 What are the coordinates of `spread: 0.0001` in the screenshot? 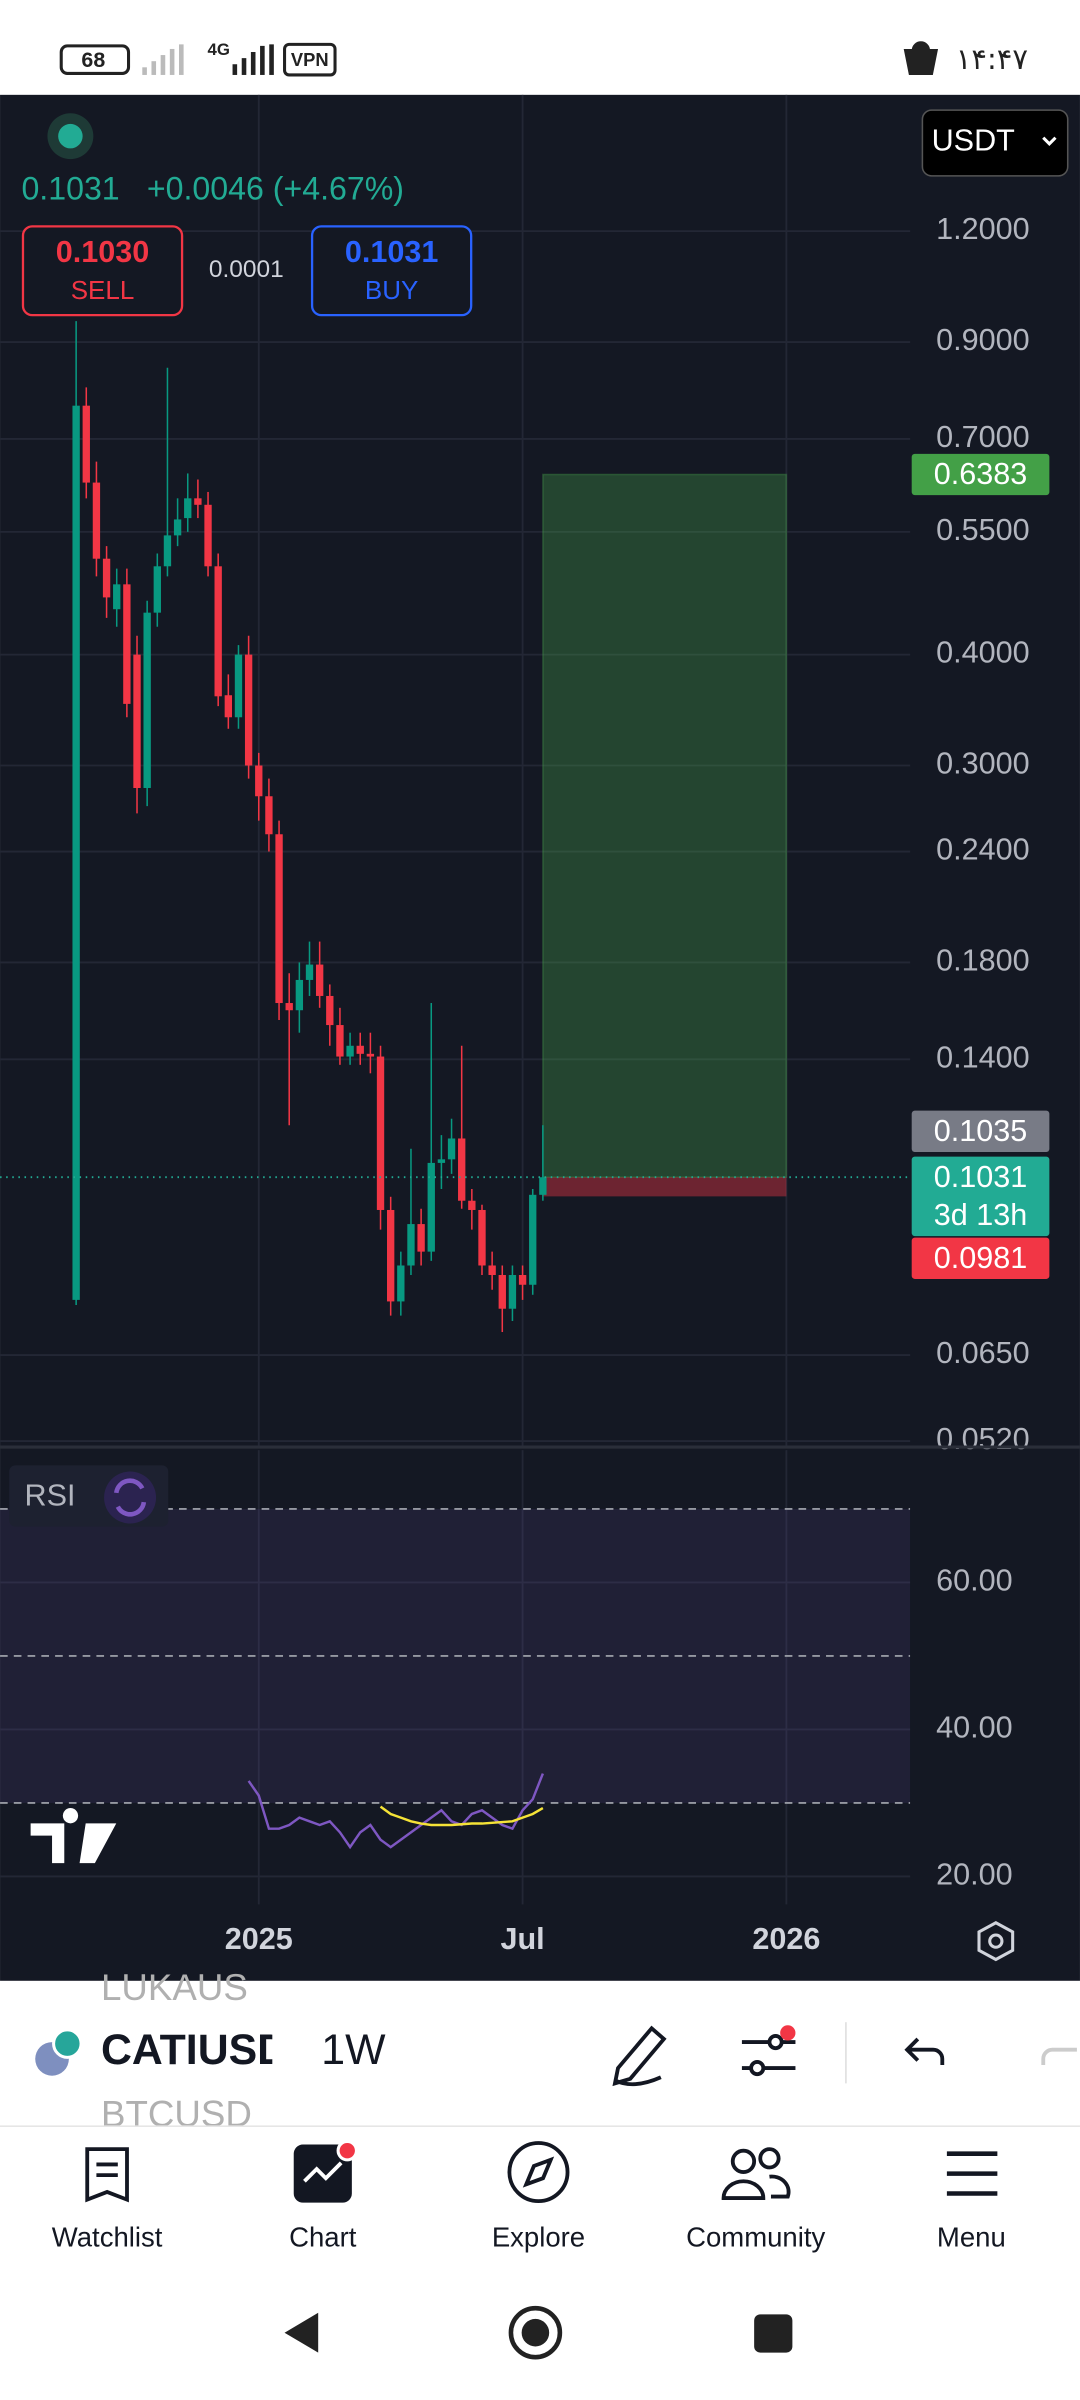 It's located at (246, 269).